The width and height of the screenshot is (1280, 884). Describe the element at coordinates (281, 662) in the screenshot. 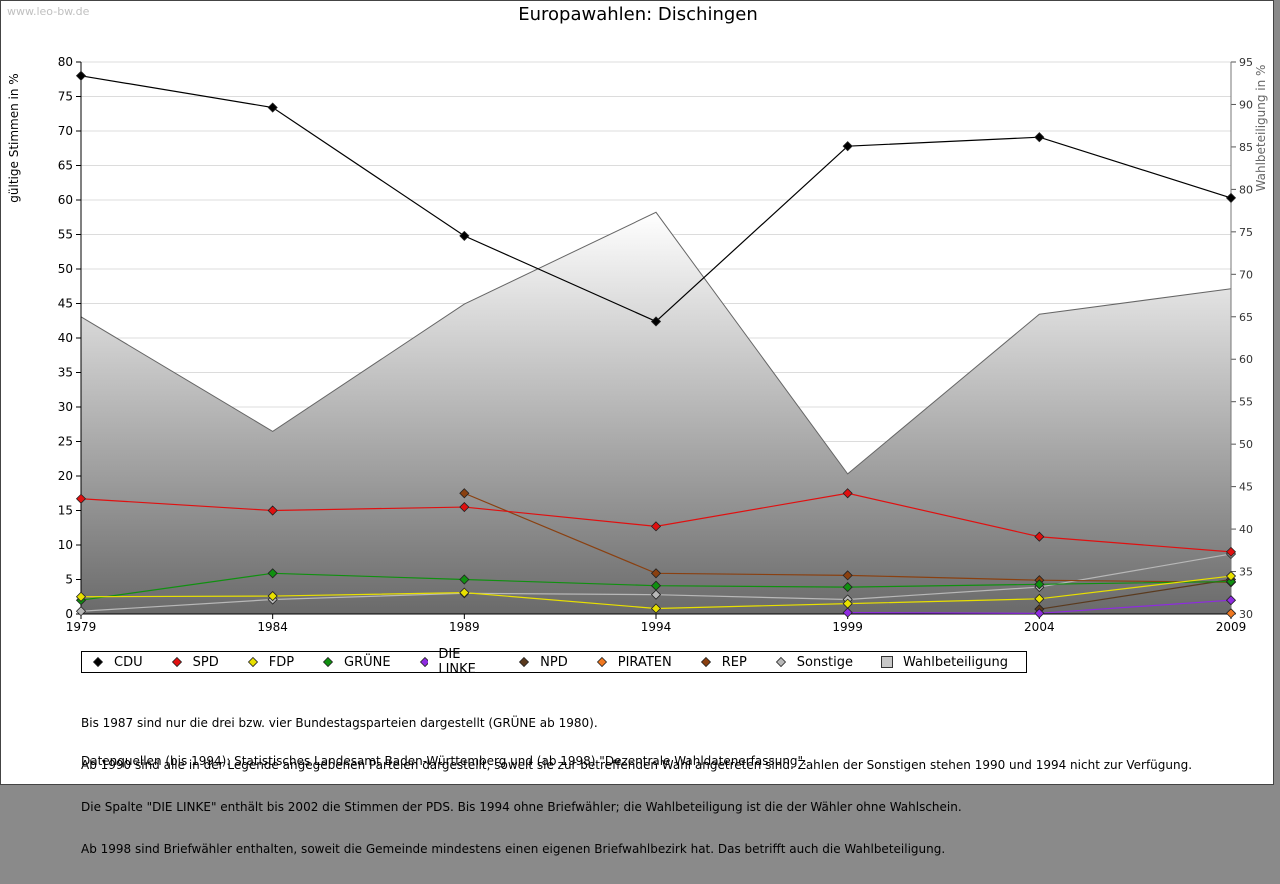

I see `legend-label: FDP` at that location.